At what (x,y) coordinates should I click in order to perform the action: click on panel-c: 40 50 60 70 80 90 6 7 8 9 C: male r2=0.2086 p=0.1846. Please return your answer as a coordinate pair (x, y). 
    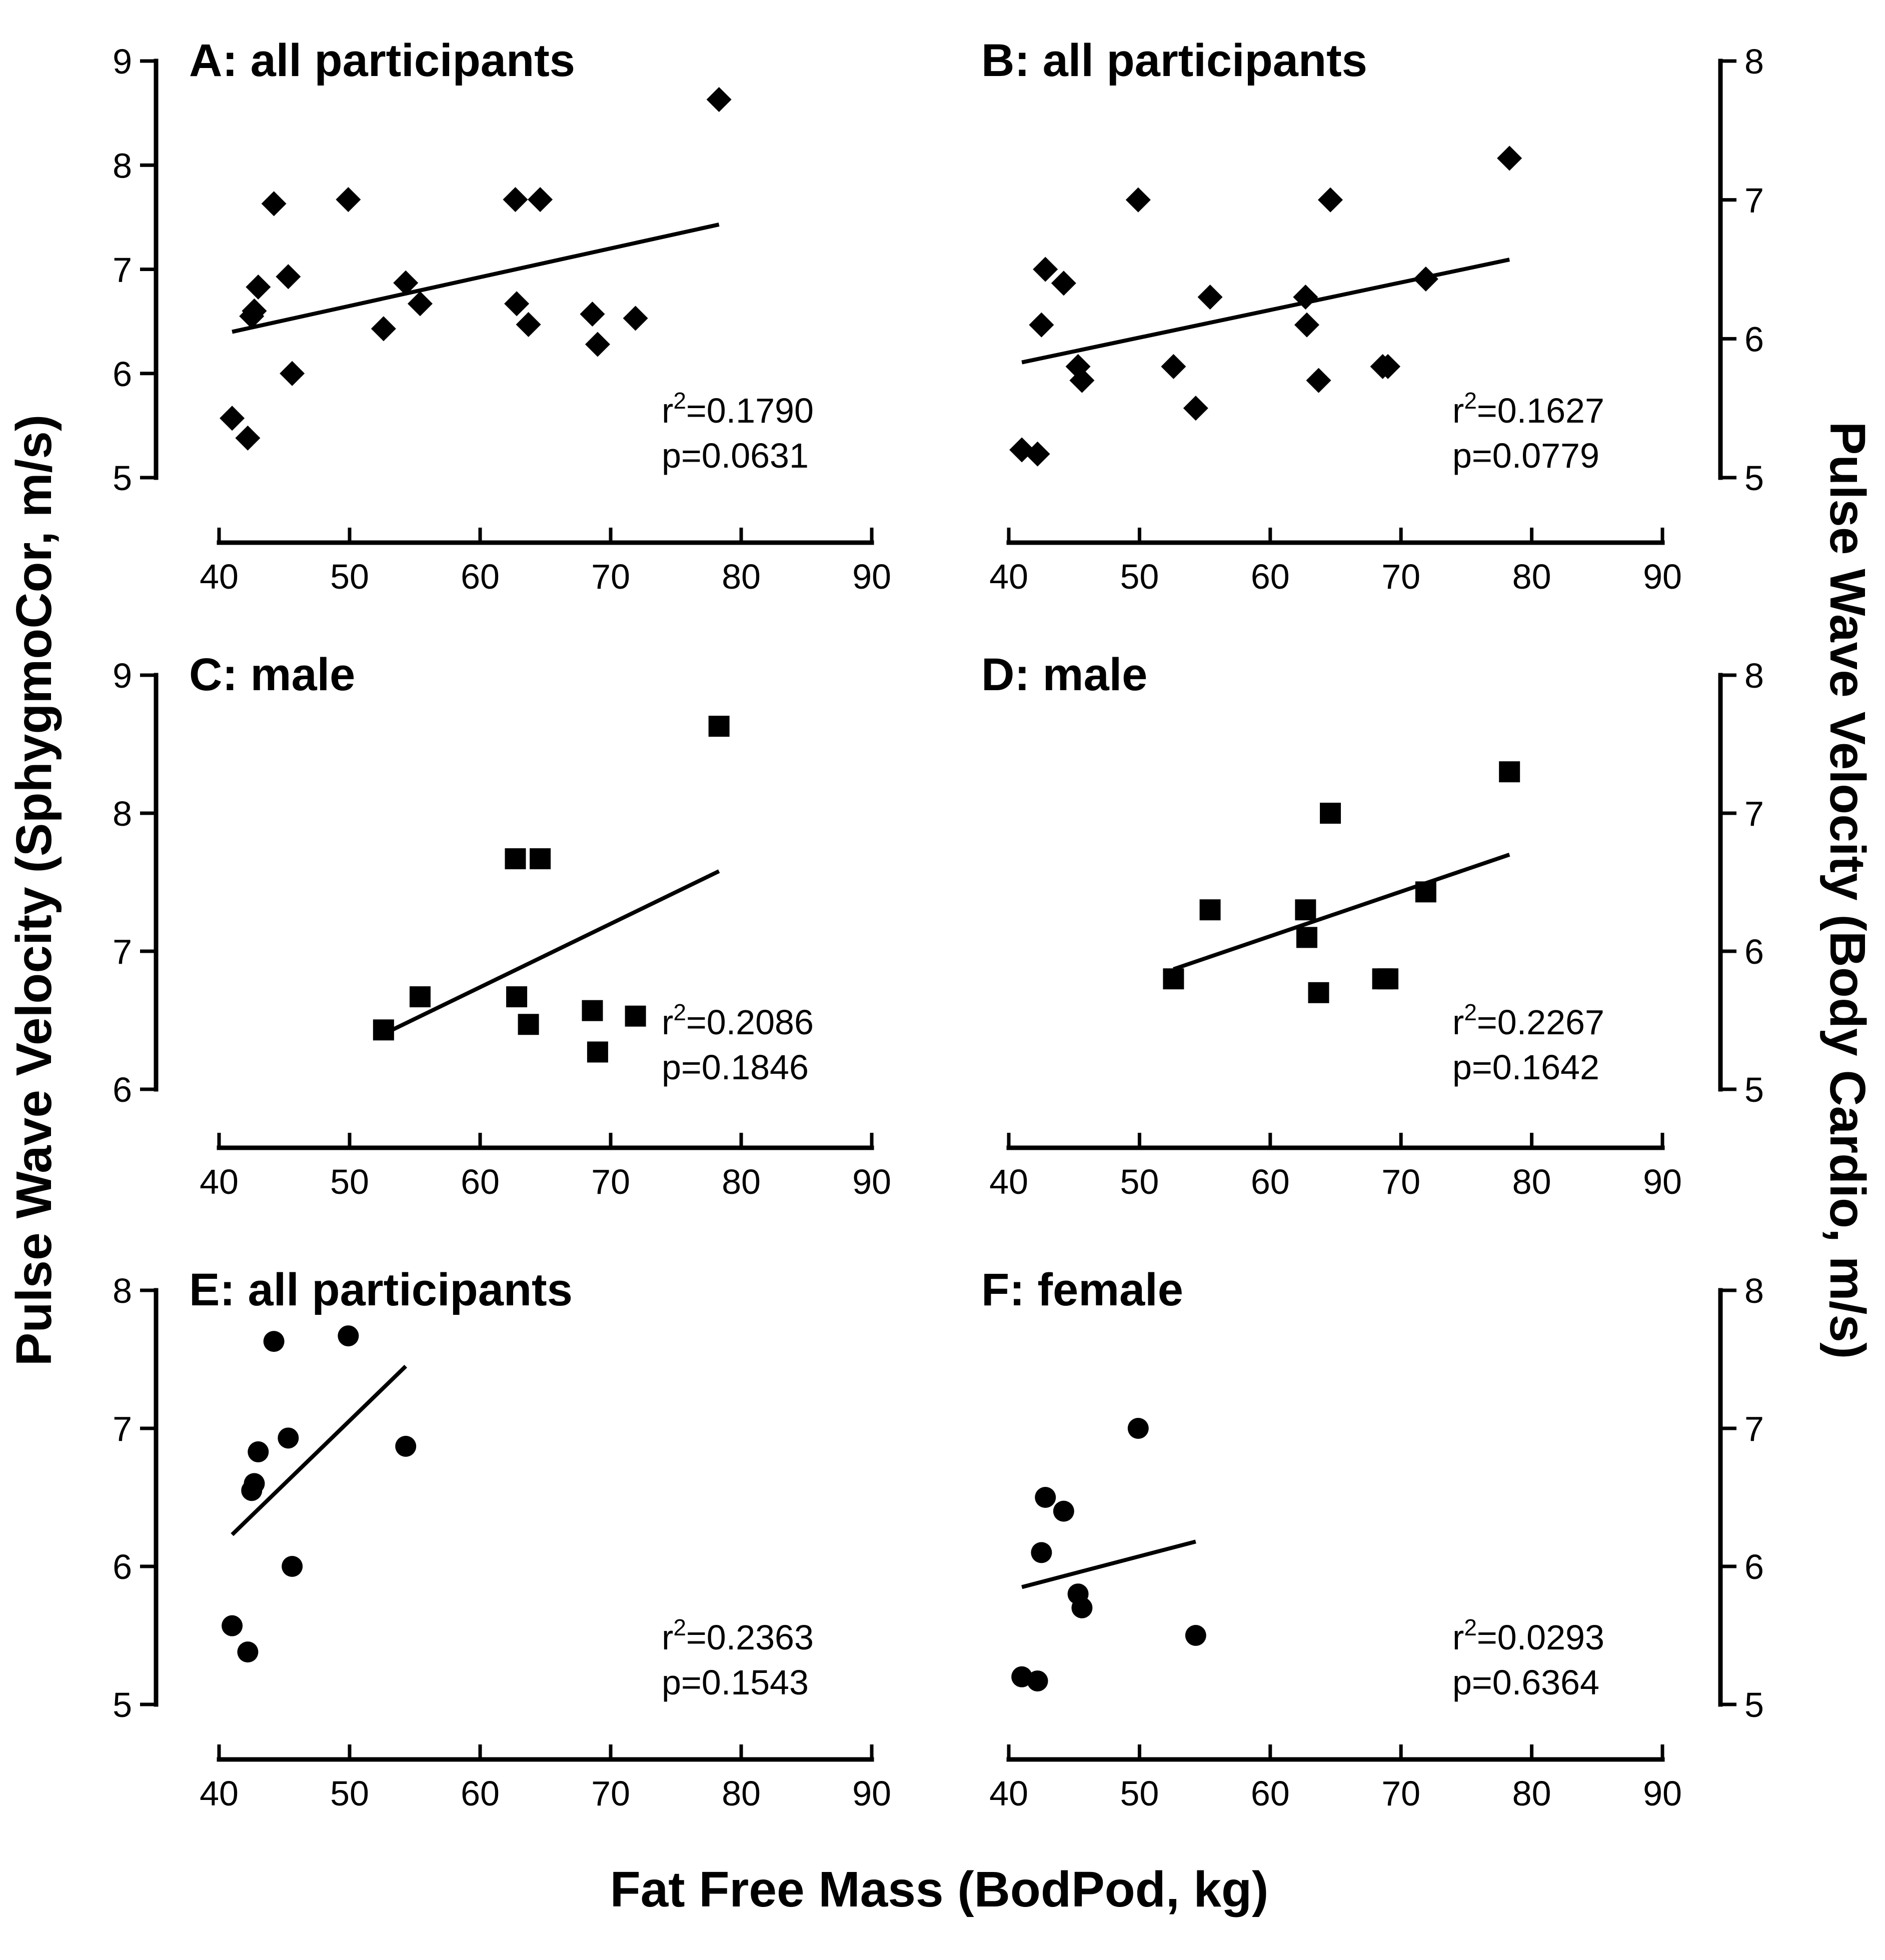
    Looking at the image, I should click on (502, 925).